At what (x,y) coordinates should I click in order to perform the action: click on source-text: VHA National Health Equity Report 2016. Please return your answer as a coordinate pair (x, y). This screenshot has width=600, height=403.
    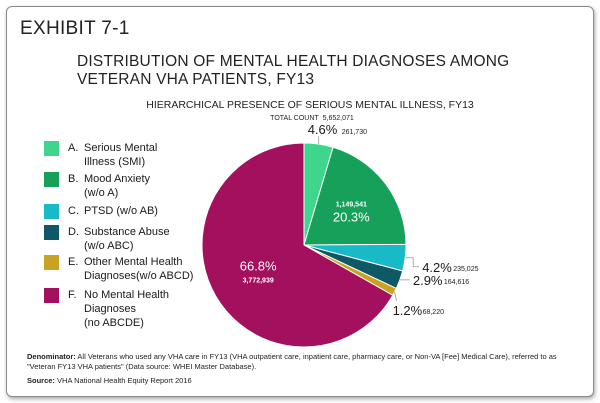
    Looking at the image, I should click on (124, 380).